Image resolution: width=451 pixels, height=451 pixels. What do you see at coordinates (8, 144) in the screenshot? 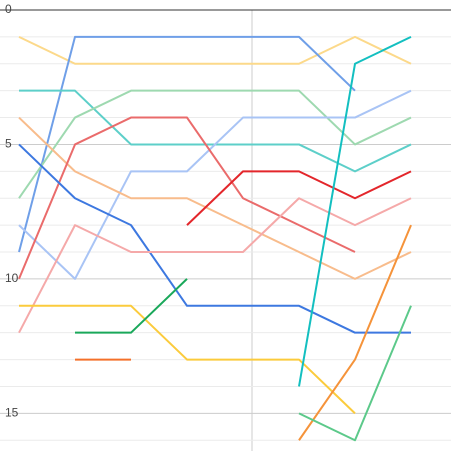
I see `y-tick-label: 5` at bounding box center [8, 144].